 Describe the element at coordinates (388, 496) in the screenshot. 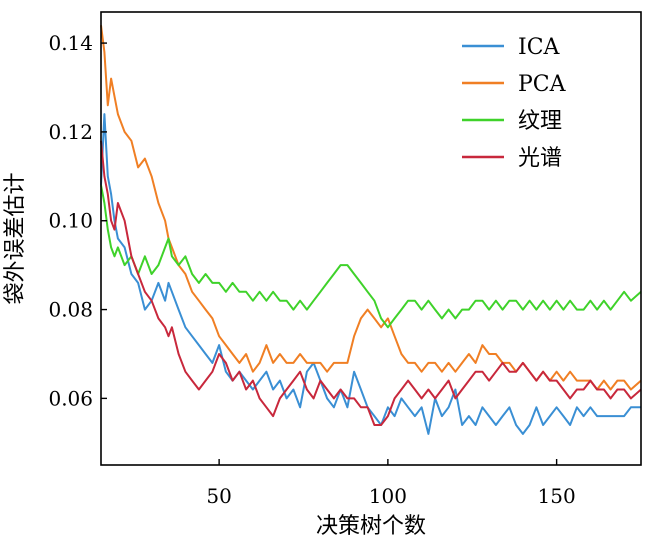

I see `x-tick-label-100: 100` at that location.